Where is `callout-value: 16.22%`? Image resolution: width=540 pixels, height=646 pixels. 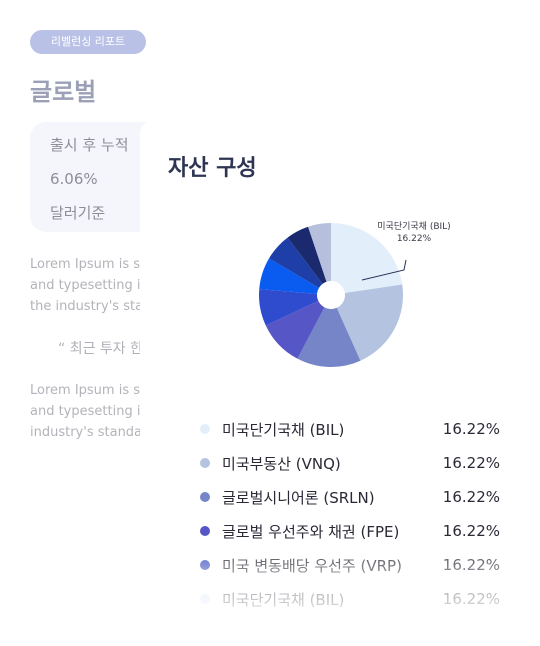 callout-value: 16.22% is located at coordinates (414, 239).